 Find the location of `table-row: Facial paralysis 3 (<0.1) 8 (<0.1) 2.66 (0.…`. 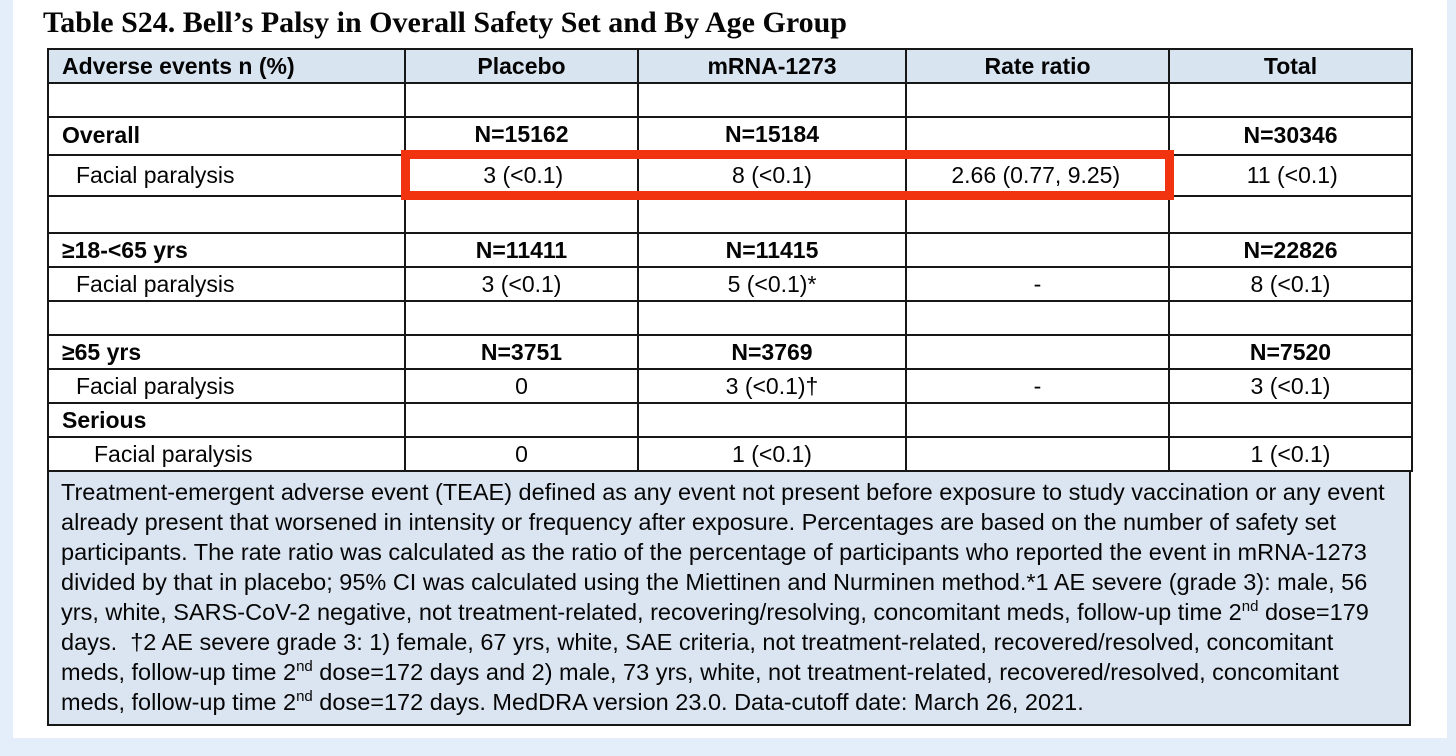

table-row: Facial paralysis 3 (<0.1) 8 (<0.1) 2.66 (0.… is located at coordinates (730, 175).